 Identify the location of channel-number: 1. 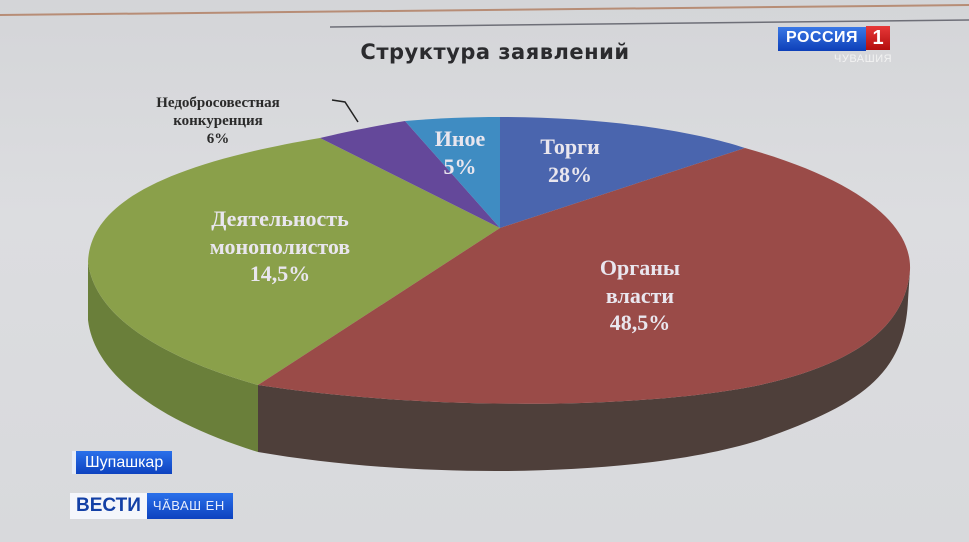
(878, 38).